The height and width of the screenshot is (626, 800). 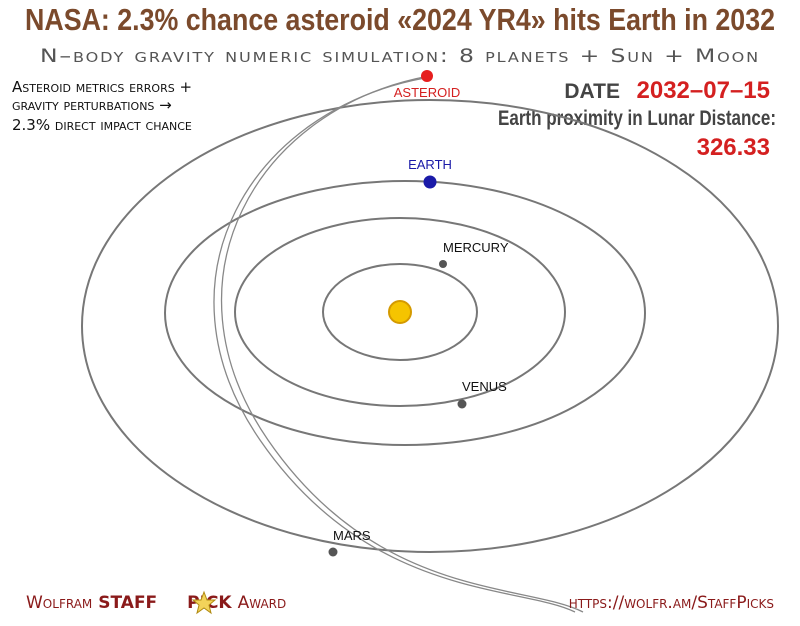 I want to click on venus-label: VENUS, so click(x=484, y=386).